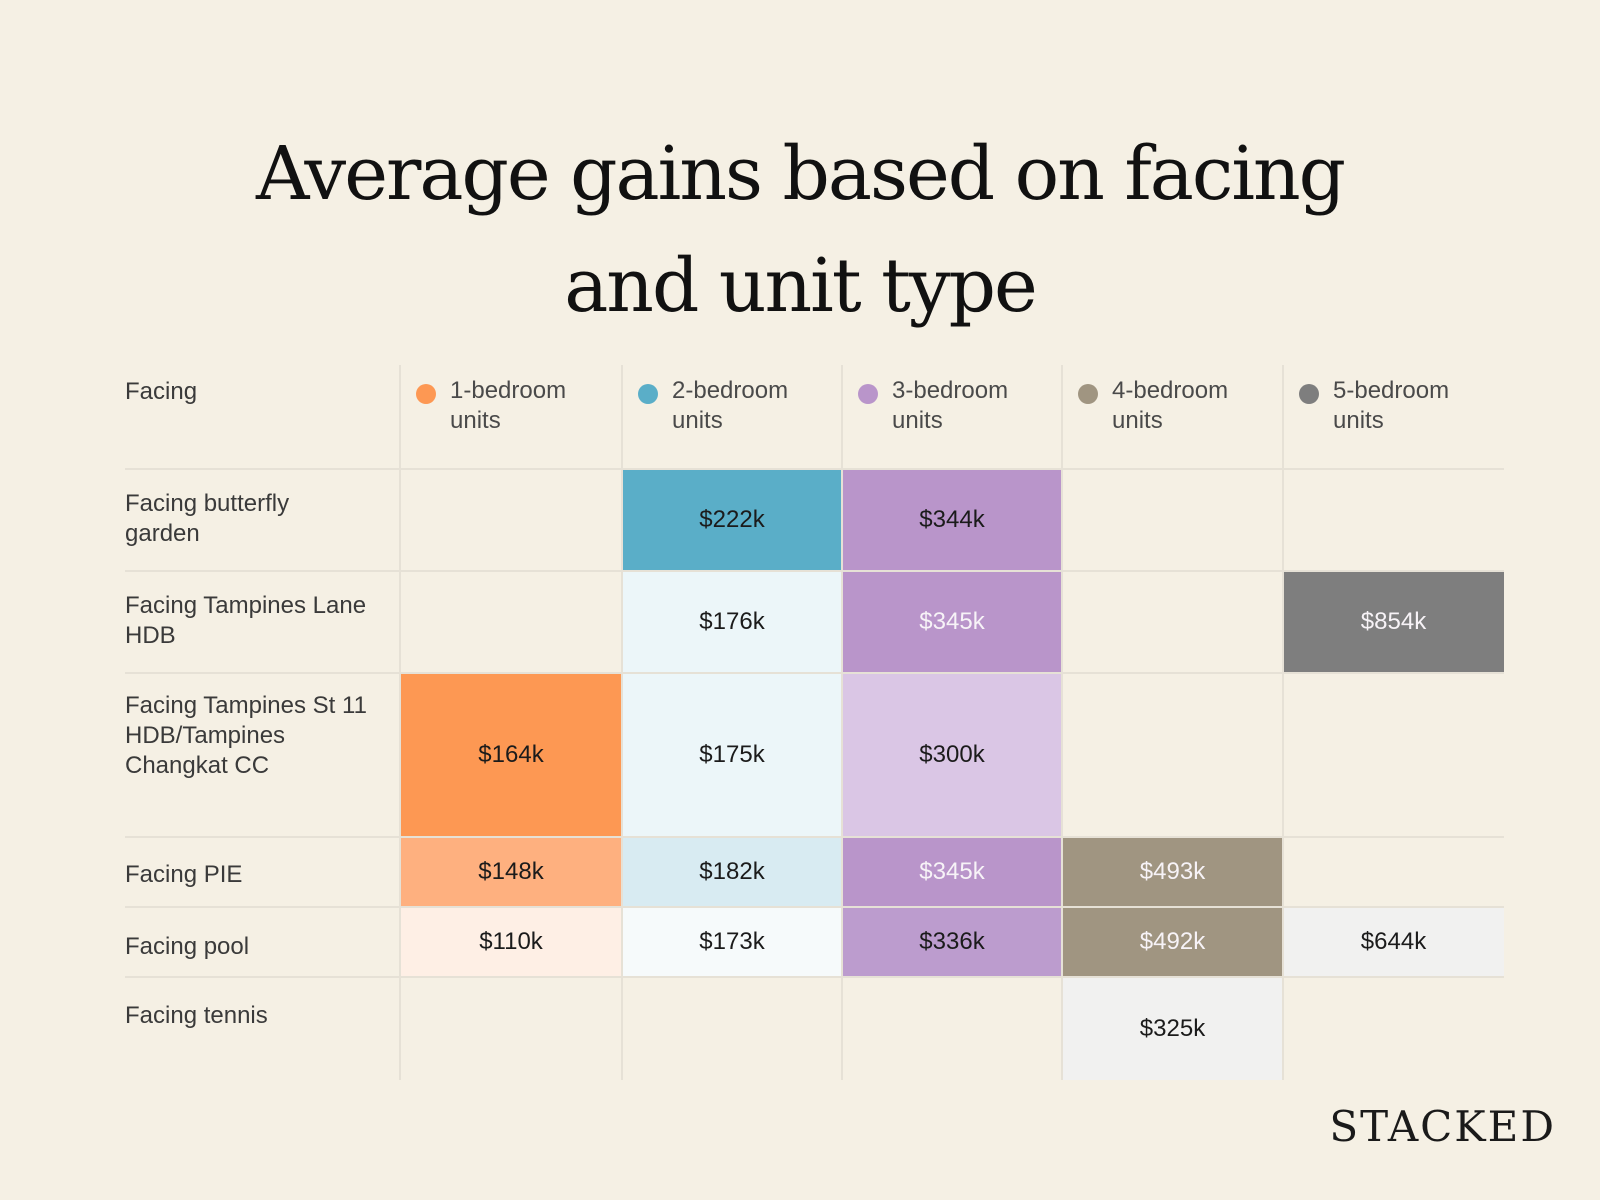  Describe the element at coordinates (1393, 942) in the screenshot. I see `value-cell-row5-col5: $644k` at that location.